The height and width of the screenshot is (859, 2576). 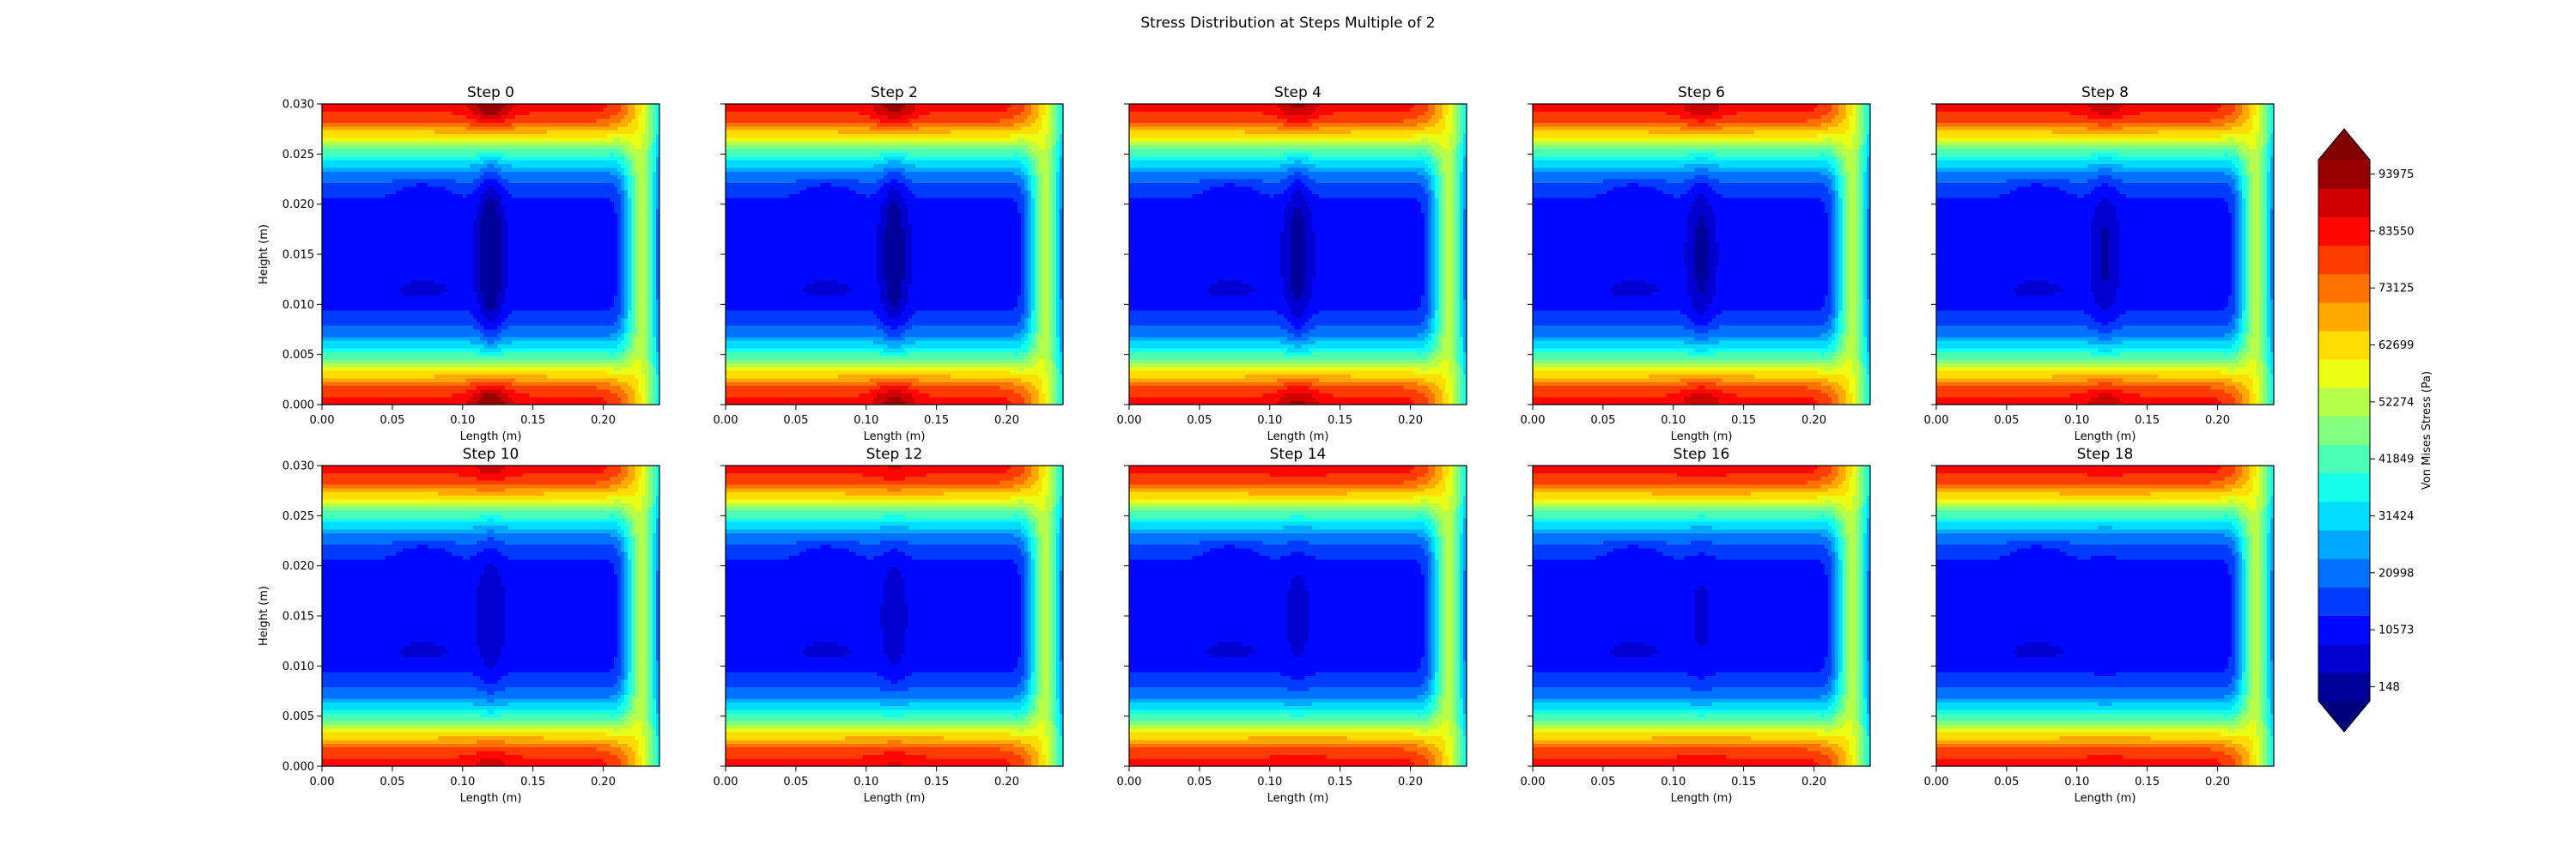 What do you see at coordinates (2344, 144) in the screenshot?
I see `colorbar-extend-max` at bounding box center [2344, 144].